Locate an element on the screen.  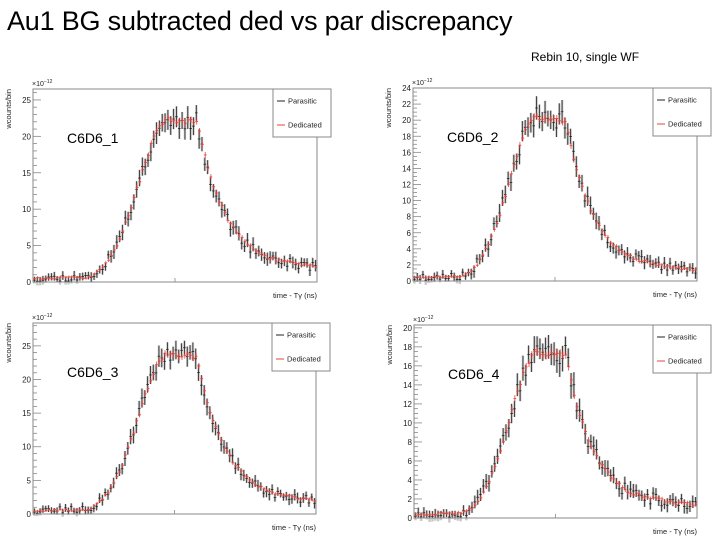
page-title: Au1 BG subtracted ded vs par discrepancy is located at coordinates (260, 21).